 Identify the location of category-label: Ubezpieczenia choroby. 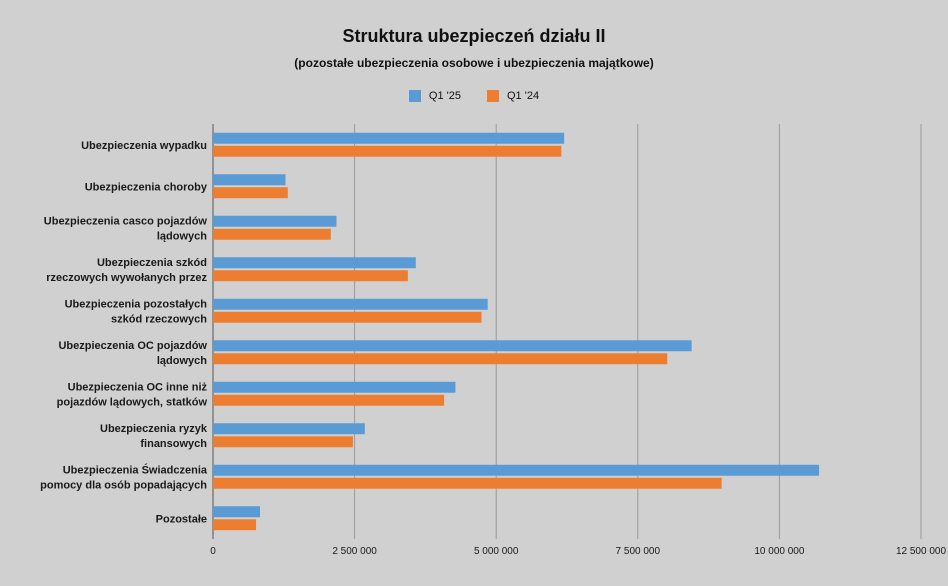
(146, 187).